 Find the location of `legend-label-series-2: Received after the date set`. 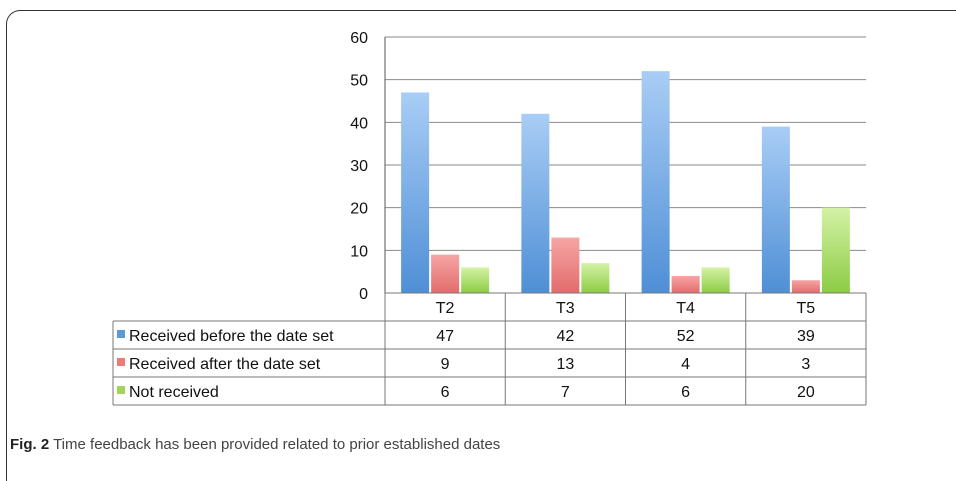

legend-label-series-2: Received after the date set is located at coordinates (225, 364).